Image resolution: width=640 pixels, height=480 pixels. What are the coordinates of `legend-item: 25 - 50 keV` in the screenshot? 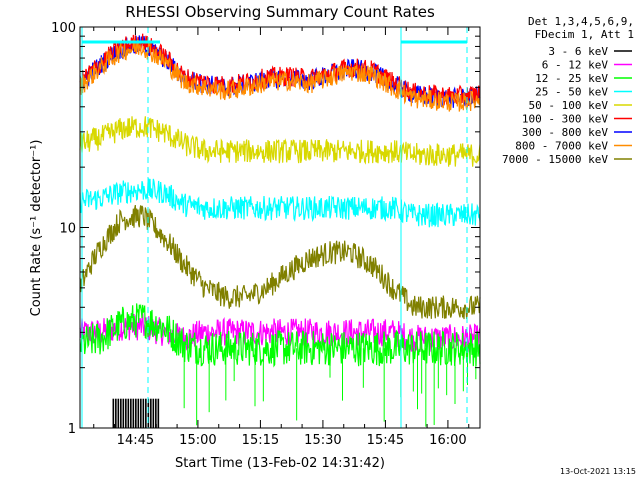 It's located at (583, 92).